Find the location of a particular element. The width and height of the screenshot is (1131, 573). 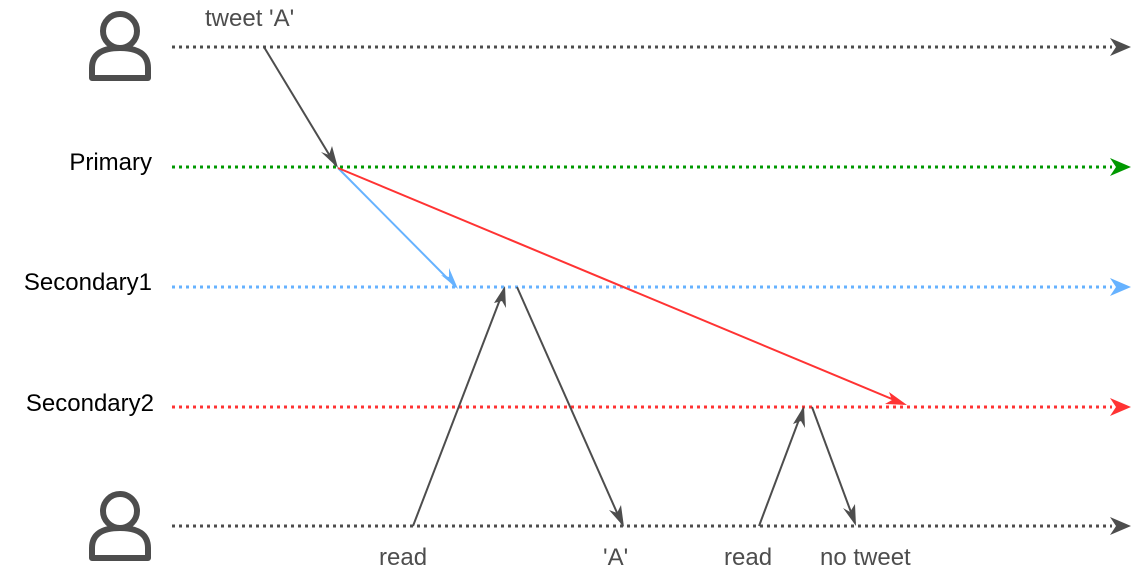

timeline-primary-arrowhead is located at coordinates (1120, 167).